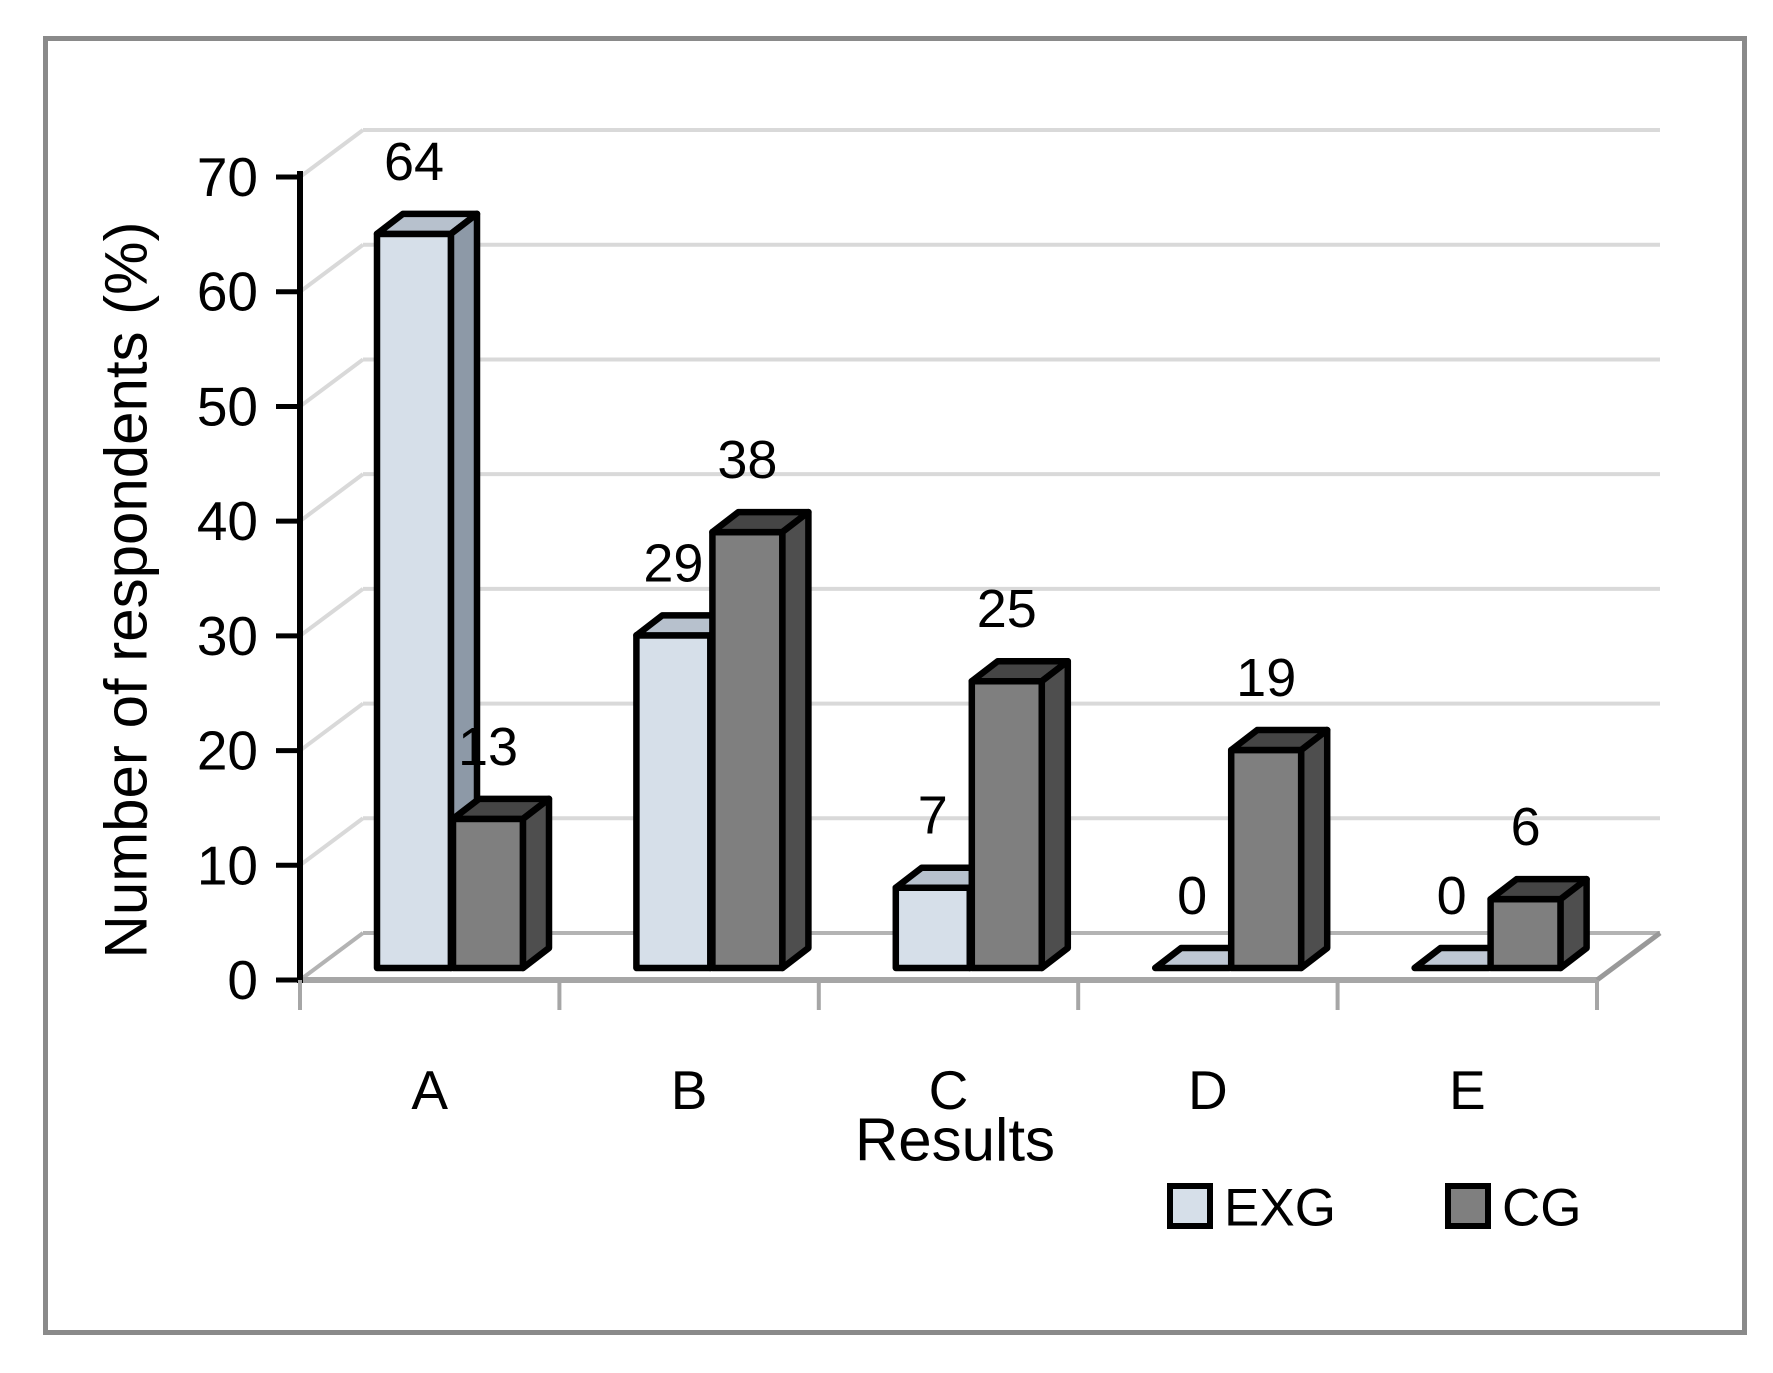 The height and width of the screenshot is (1373, 1773). What do you see at coordinates (949, 1090) in the screenshot?
I see `category-label: C` at bounding box center [949, 1090].